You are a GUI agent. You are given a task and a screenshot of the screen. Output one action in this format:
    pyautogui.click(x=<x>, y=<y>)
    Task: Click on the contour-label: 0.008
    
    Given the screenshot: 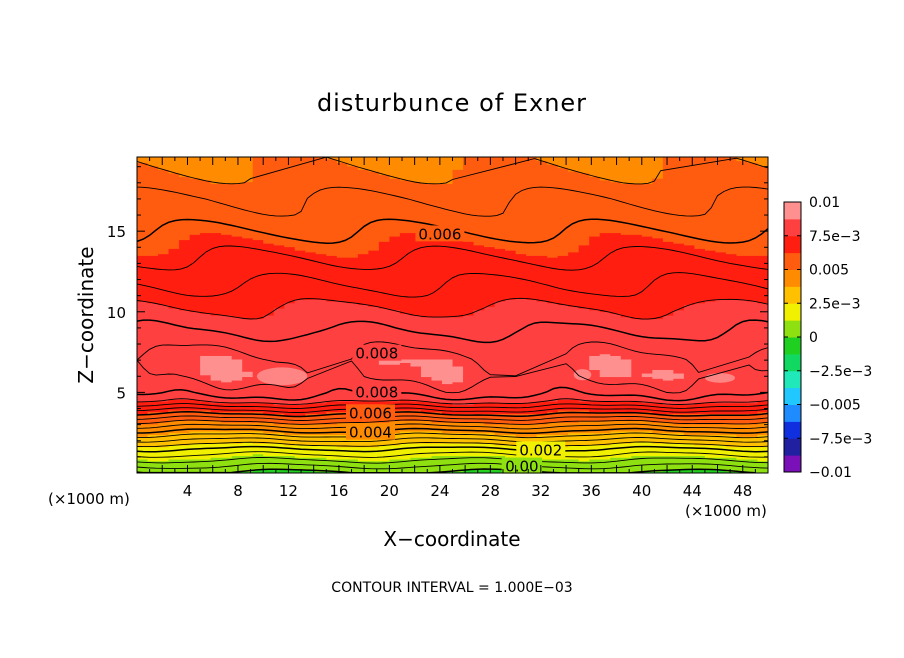 What is the action you would take?
    pyautogui.click(x=376, y=354)
    